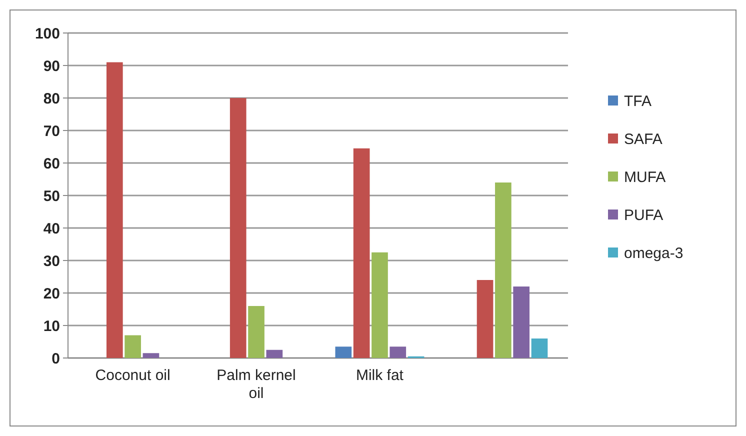 Image resolution: width=746 pixels, height=436 pixels. Describe the element at coordinates (643, 139) in the screenshot. I see `legend-label: SAFA` at that location.